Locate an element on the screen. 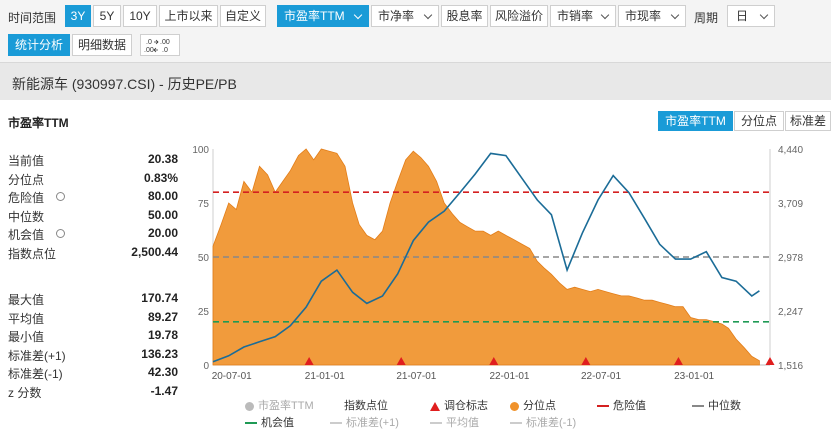 The width and height of the screenshot is (831, 433). stat-label: 指数点位 is located at coordinates (32, 254).